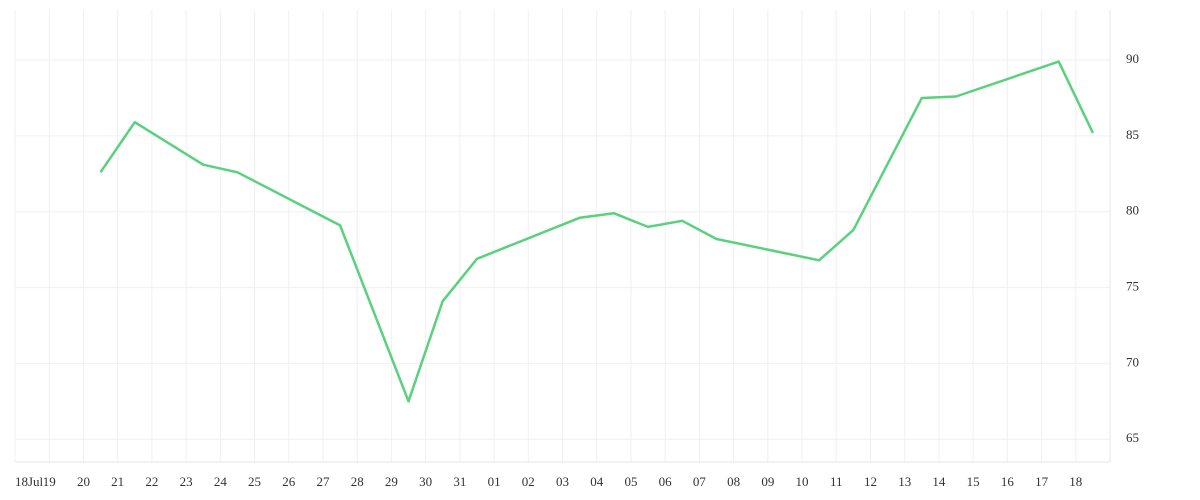  I want to click on x-tick-label: 08, so click(733, 481).